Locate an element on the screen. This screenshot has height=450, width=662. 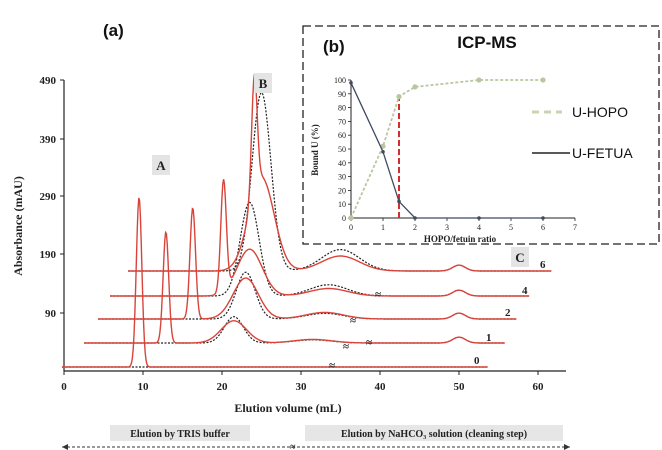
inset-x-label: HOPO/fetuin ratio is located at coordinates (460, 239).